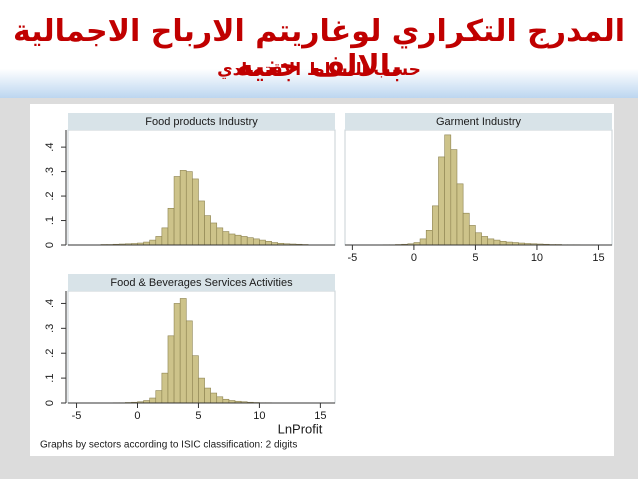 This screenshot has width=638, height=479. I want to click on panel-title: Food & Beverages Services Activities, so click(201, 283).